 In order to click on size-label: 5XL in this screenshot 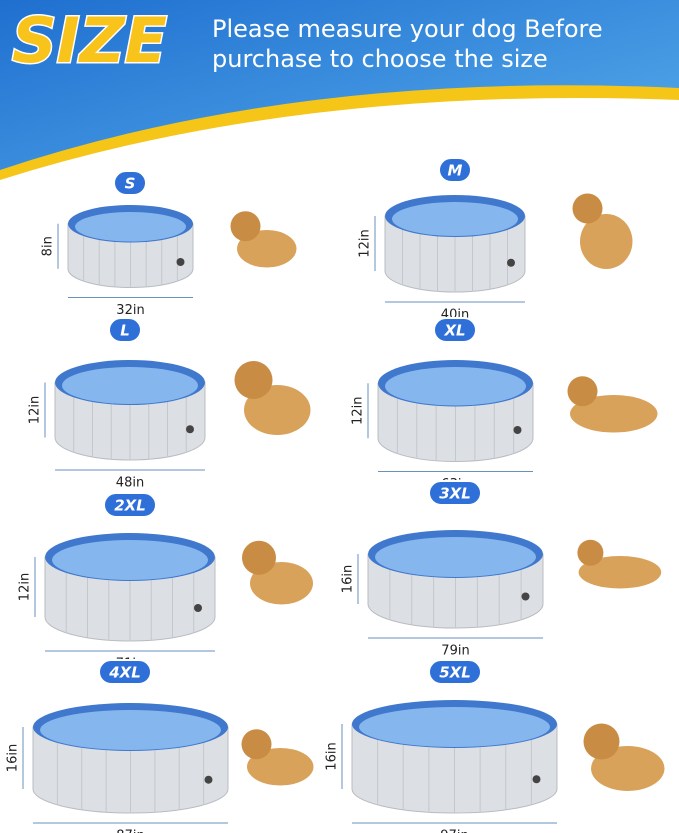, I will do `click(455, 673)`.